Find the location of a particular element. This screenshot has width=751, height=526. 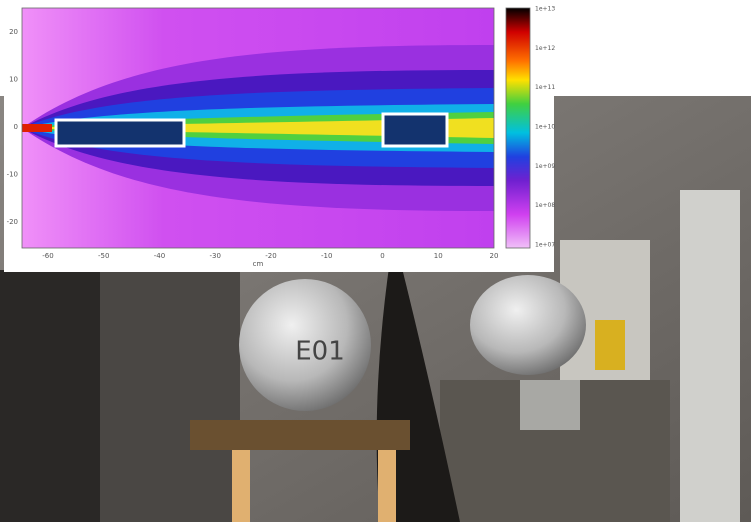

x-tick-label: 20 is located at coordinates (494, 256).